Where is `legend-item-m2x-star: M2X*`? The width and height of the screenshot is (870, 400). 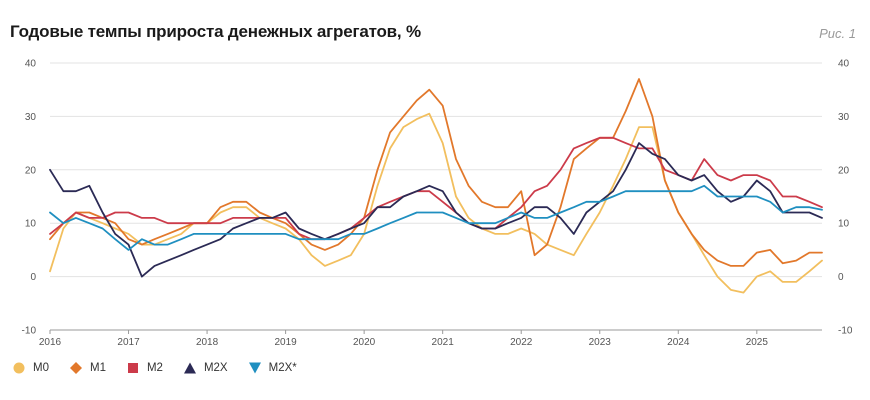 legend-item-m2x-star: M2X* is located at coordinates (272, 368).